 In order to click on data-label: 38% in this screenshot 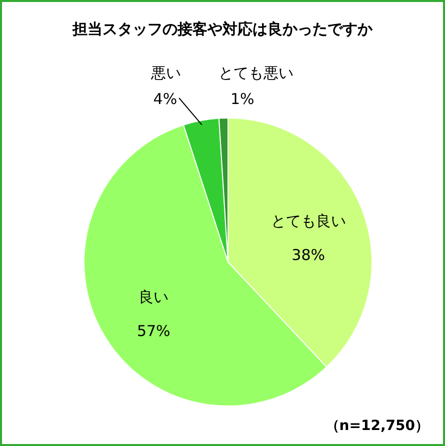, I will do `click(309, 255)`.